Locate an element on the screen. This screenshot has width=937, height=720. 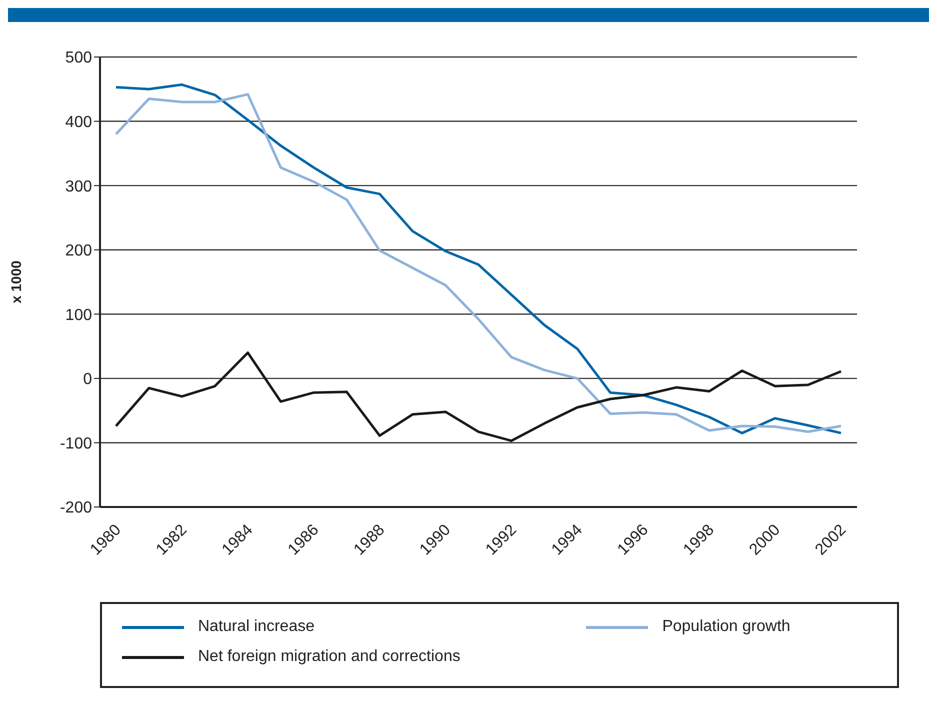
legend-label: Natural increase is located at coordinates (256, 627).